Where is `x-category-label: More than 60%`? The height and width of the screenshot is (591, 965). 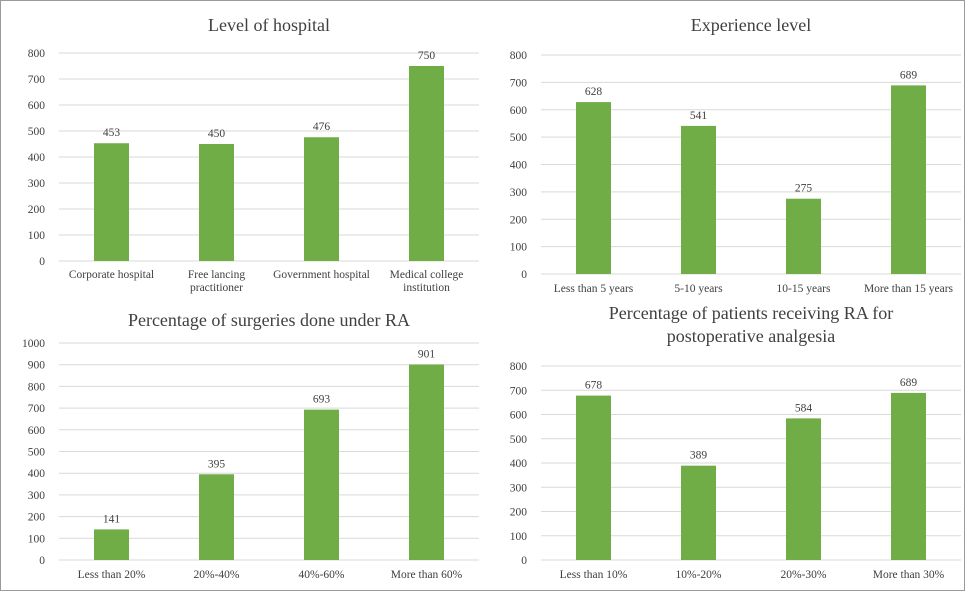
x-category-label: More than 60% is located at coordinates (427, 575).